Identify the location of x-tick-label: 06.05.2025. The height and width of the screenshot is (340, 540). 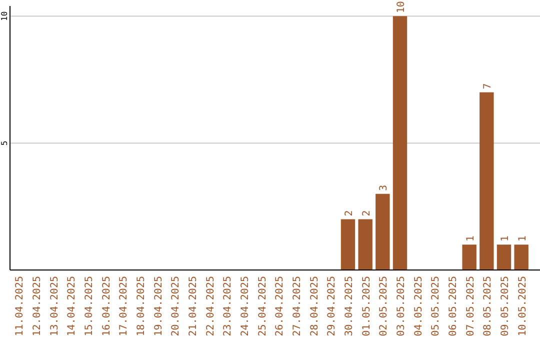
(453, 306).